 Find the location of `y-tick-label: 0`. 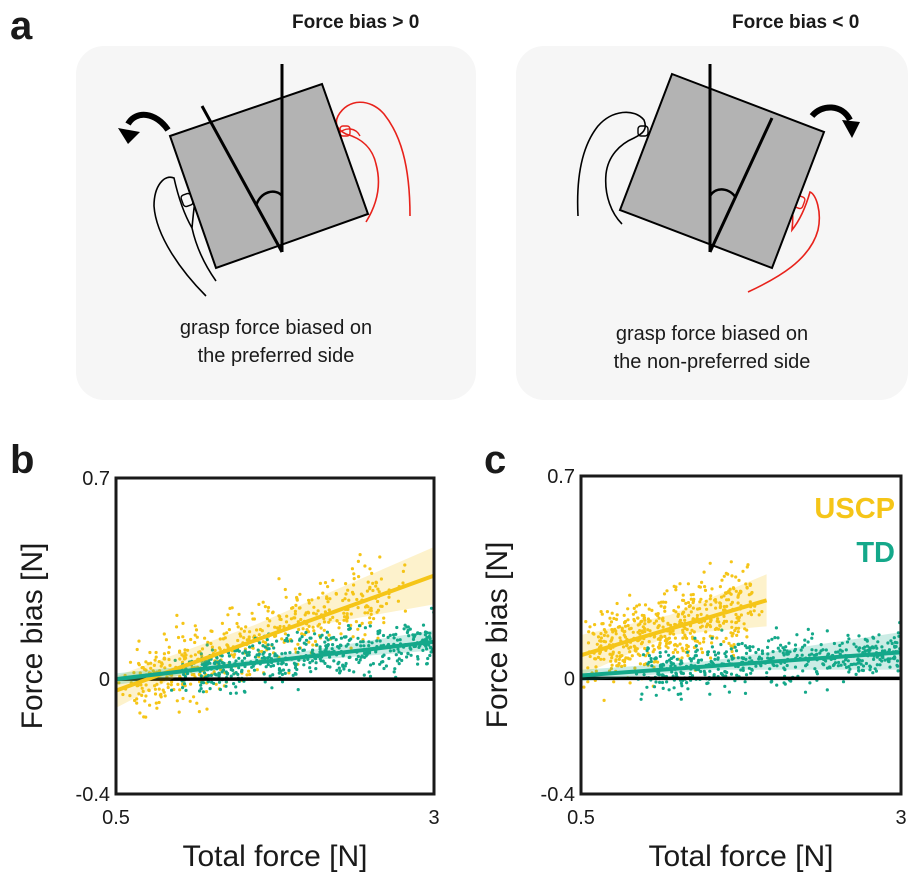

y-tick-label: 0 is located at coordinates (104, 680).